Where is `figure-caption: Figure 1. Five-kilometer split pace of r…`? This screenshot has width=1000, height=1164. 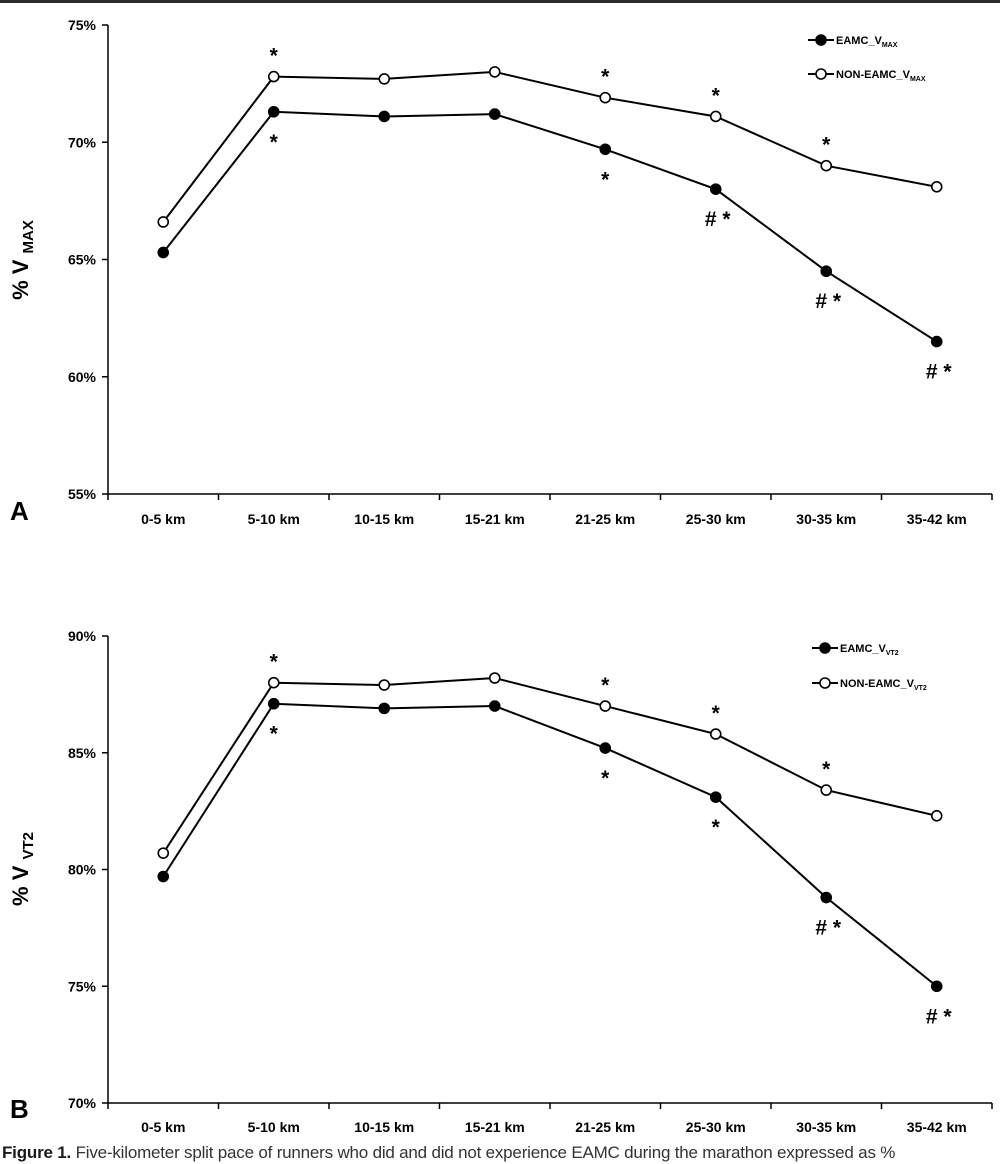 figure-caption: Figure 1. Five-kilometer split pace of r… is located at coordinates (501, 1153).